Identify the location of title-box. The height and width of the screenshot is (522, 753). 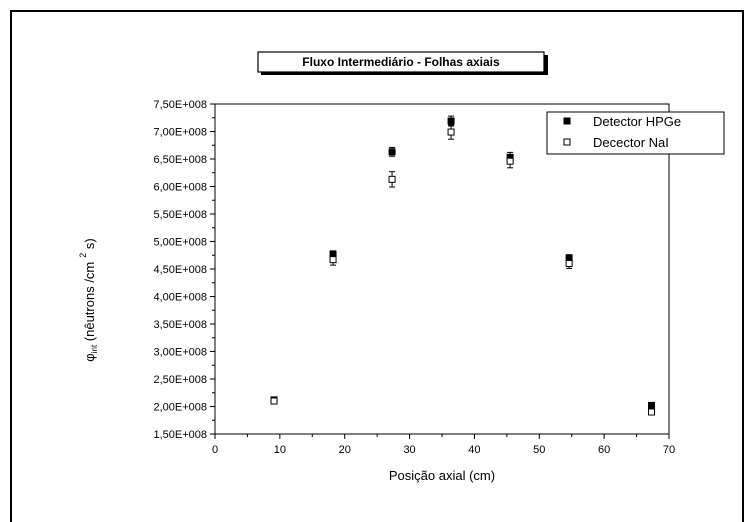
(401, 62).